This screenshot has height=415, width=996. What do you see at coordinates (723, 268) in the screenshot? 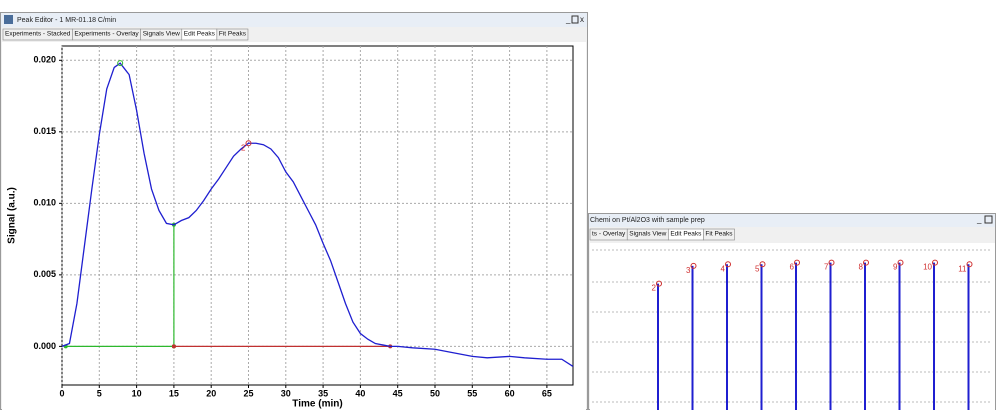
I see `peak-label: 4` at bounding box center [723, 268].